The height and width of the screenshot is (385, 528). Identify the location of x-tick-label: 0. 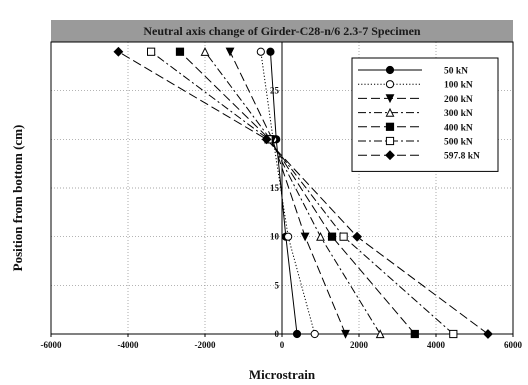
(282, 345).